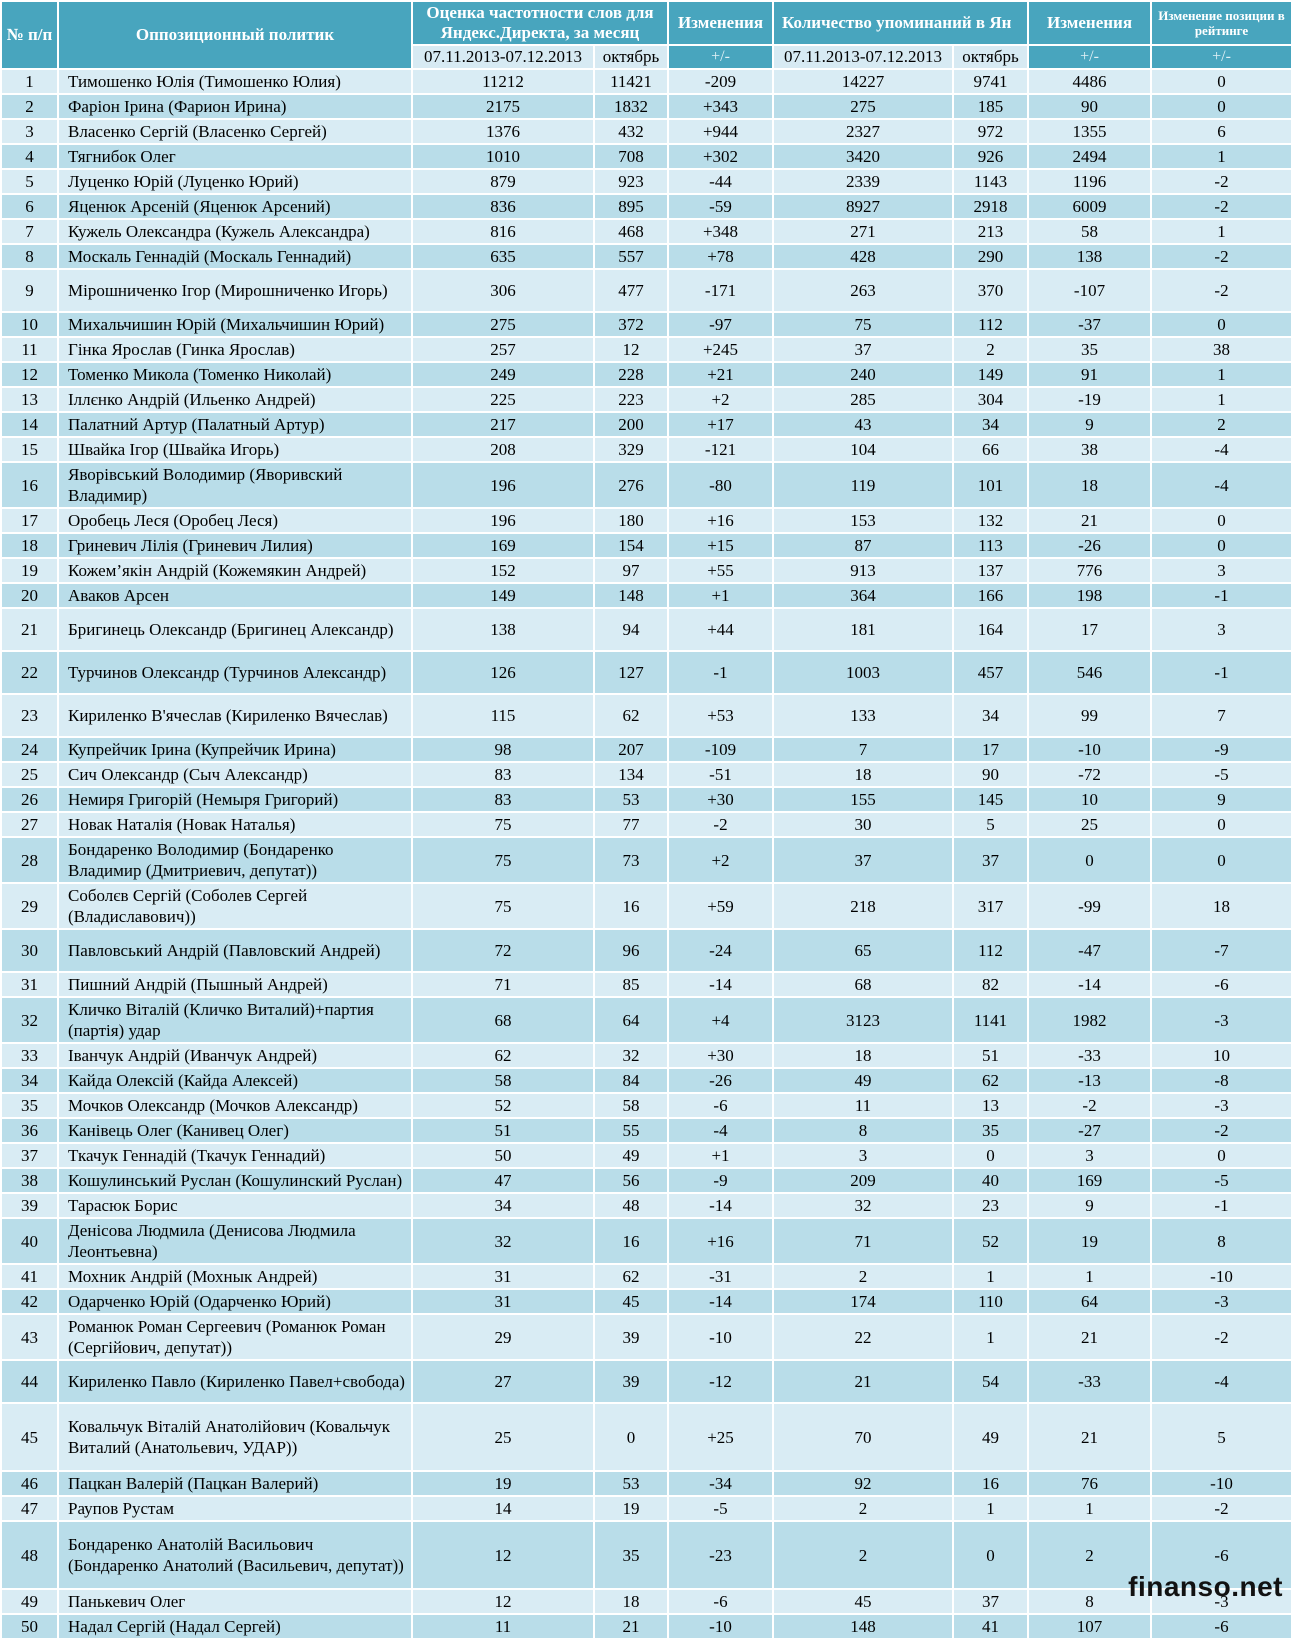  Describe the element at coordinates (990, 1437) in the screenshot. I see `mentions-october-cell: 49` at that location.